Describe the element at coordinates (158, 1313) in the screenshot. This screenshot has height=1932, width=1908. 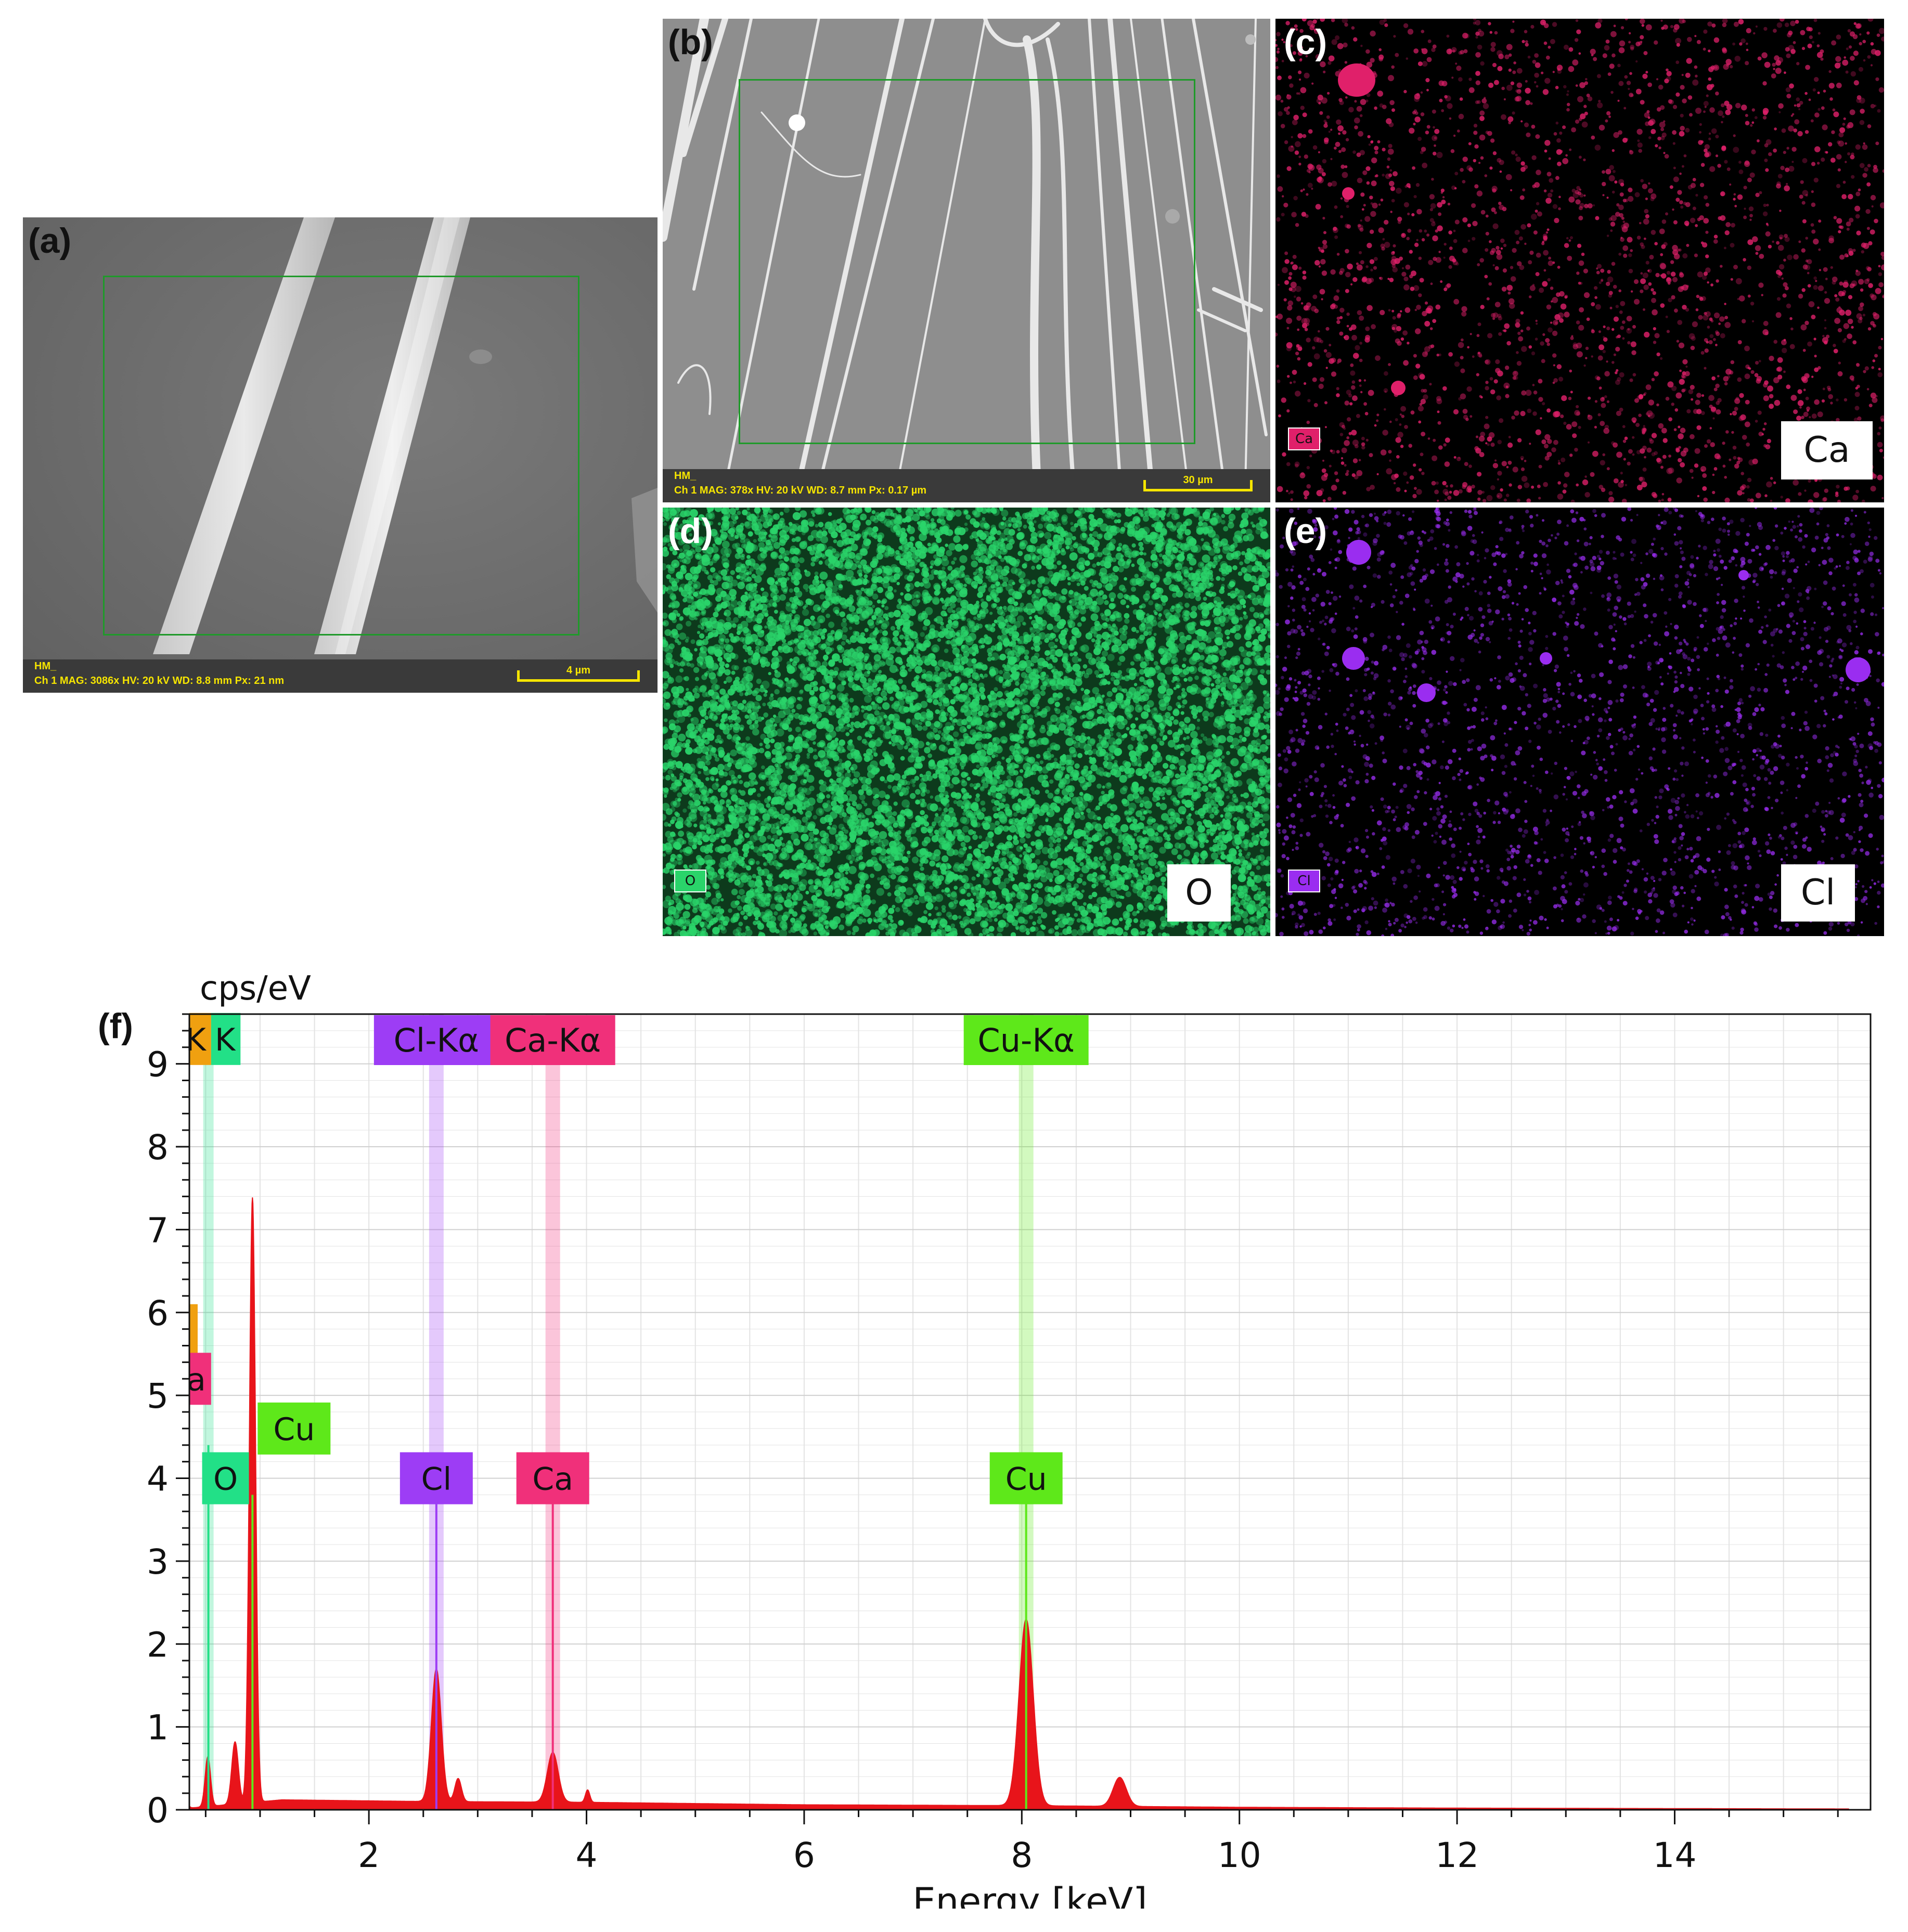
I see `y-tick-label: 6` at that location.